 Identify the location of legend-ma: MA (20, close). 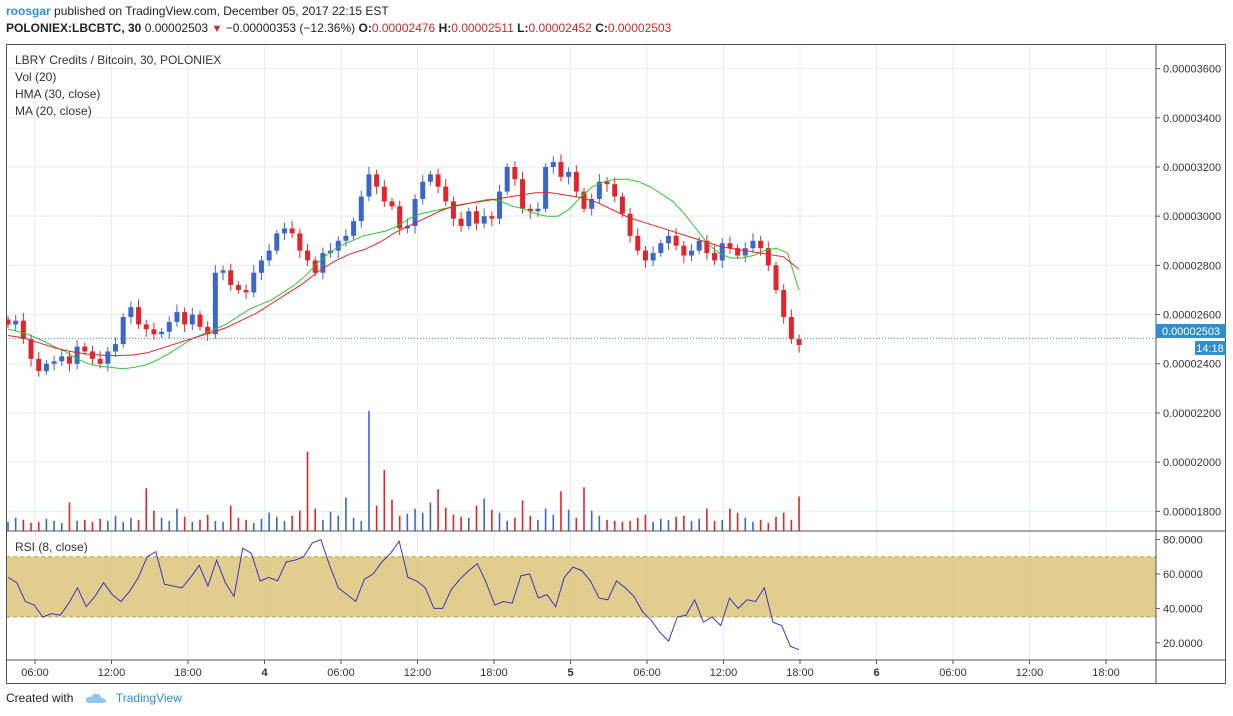
(53, 111).